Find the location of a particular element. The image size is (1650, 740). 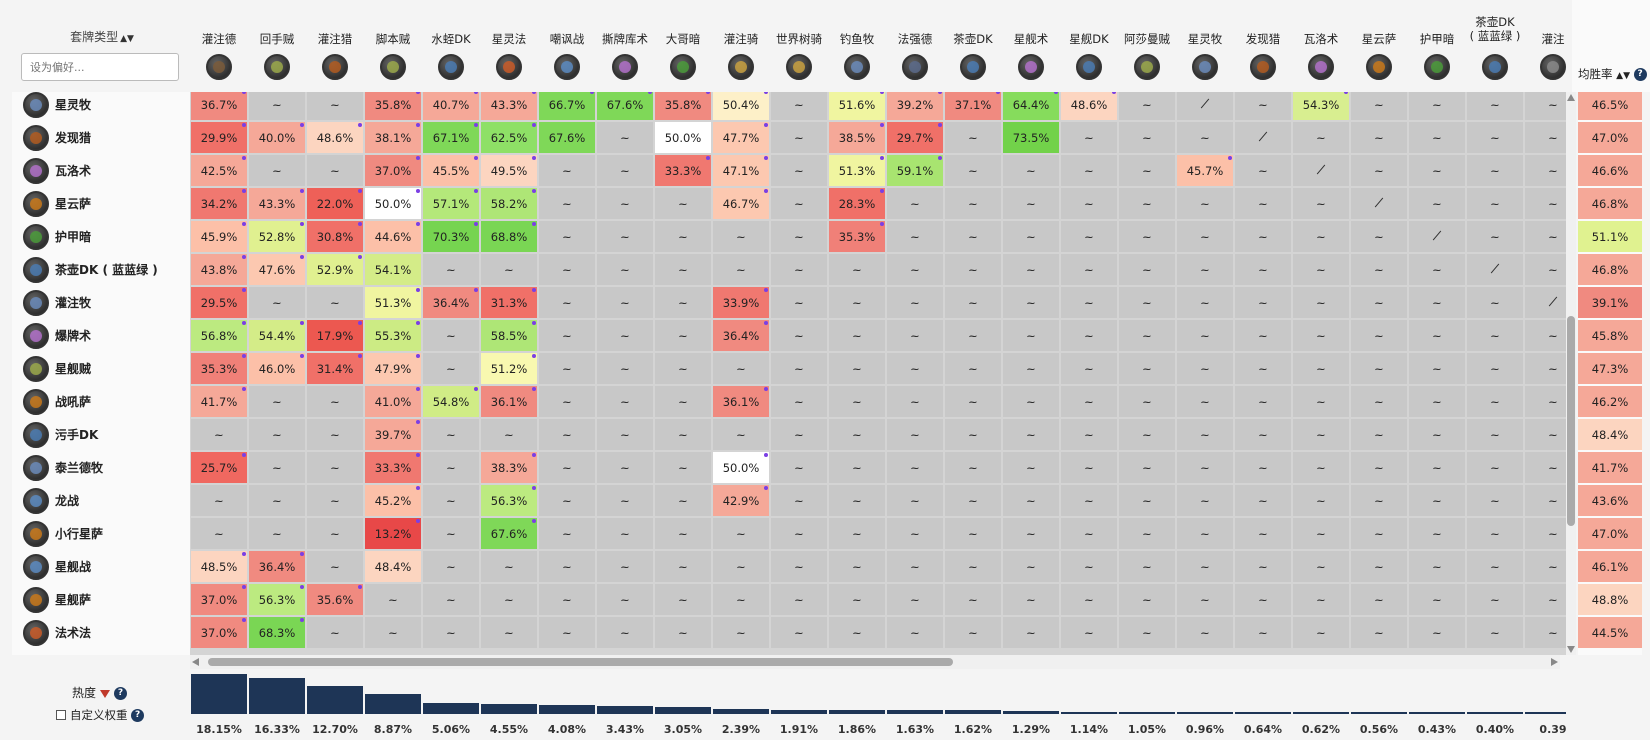

matchup-cell: 47.1% is located at coordinates (741, 170).